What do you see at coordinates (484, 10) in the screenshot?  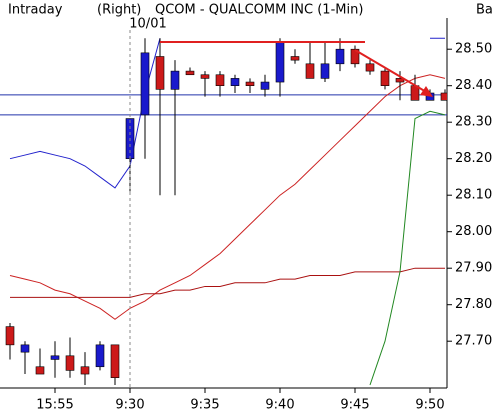 I see `corner-label: Ba` at bounding box center [484, 10].